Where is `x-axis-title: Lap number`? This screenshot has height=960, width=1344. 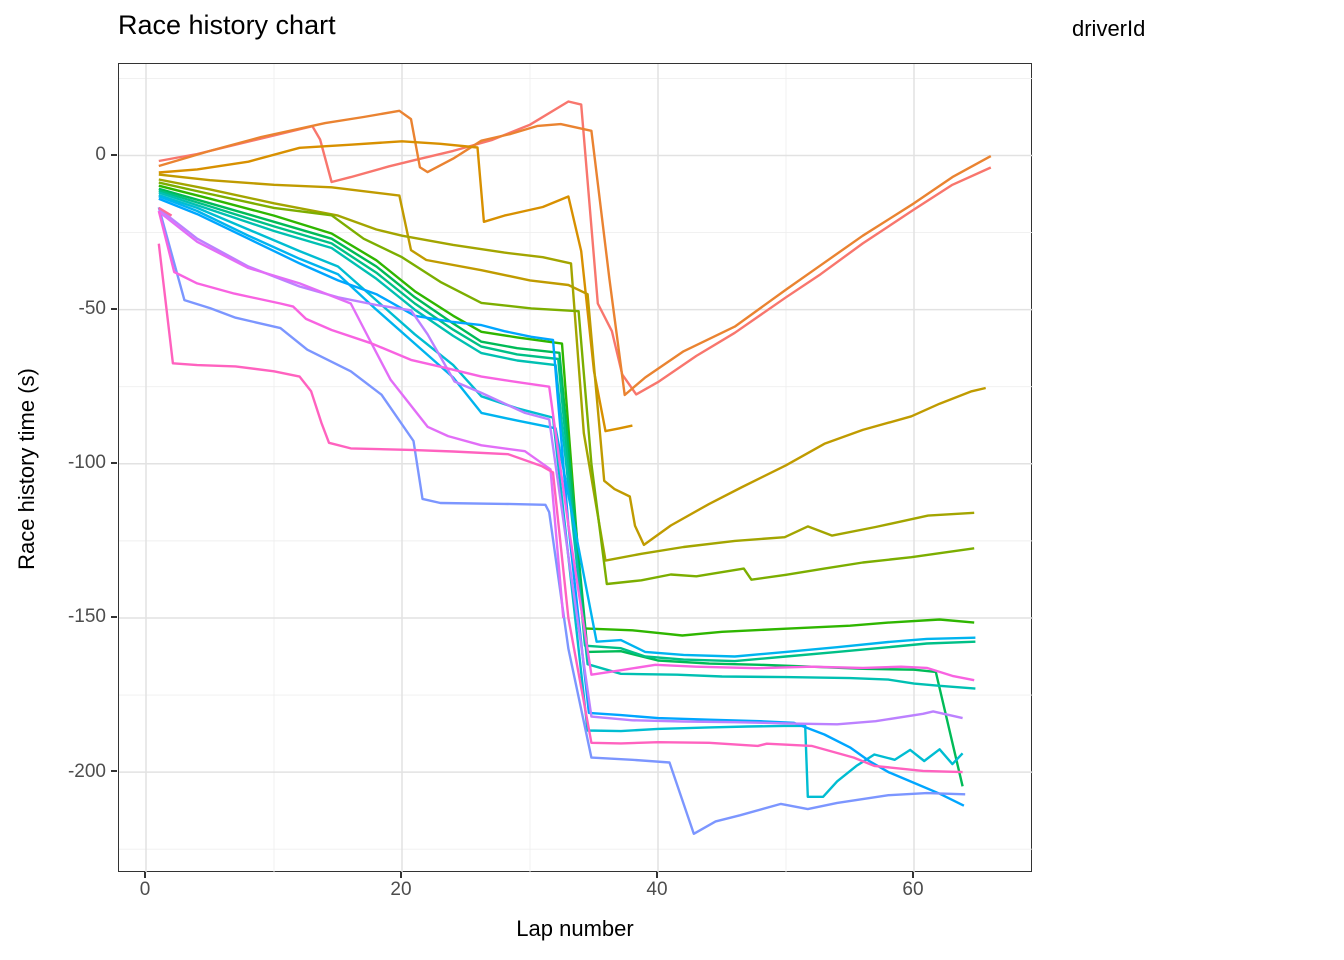 x-axis-title: Lap number is located at coordinates (575, 928).